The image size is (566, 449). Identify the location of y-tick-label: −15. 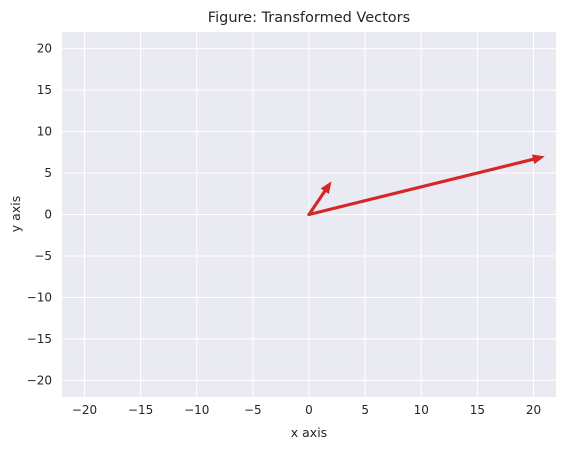
(39, 339).